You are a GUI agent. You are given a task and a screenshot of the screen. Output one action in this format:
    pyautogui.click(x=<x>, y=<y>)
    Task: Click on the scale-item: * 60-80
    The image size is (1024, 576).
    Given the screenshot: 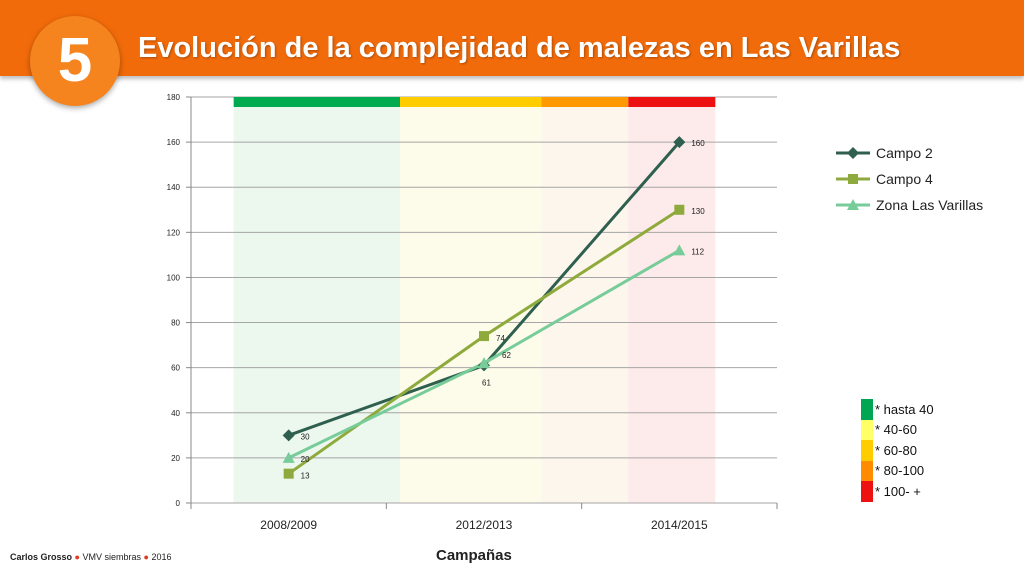 What is the action you would take?
    pyautogui.click(x=897, y=450)
    